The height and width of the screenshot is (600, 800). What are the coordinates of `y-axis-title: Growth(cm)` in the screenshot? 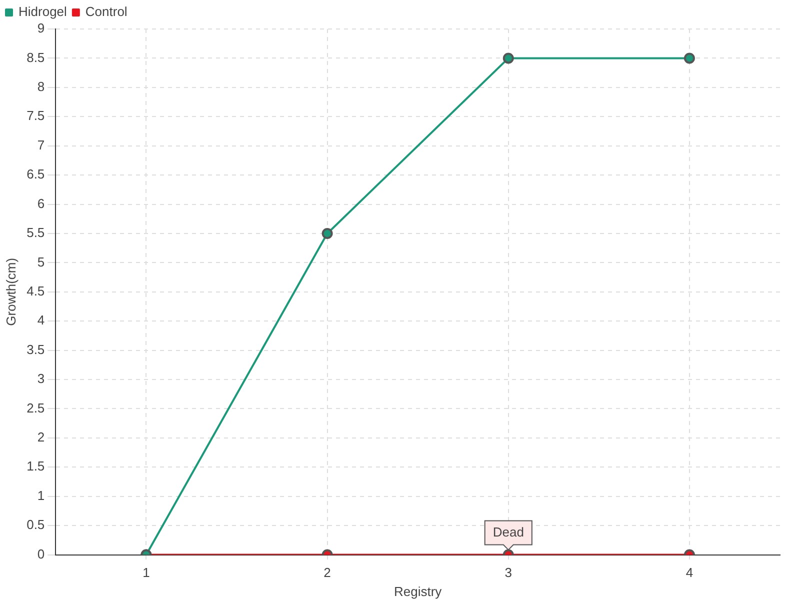 It's located at (10, 292).